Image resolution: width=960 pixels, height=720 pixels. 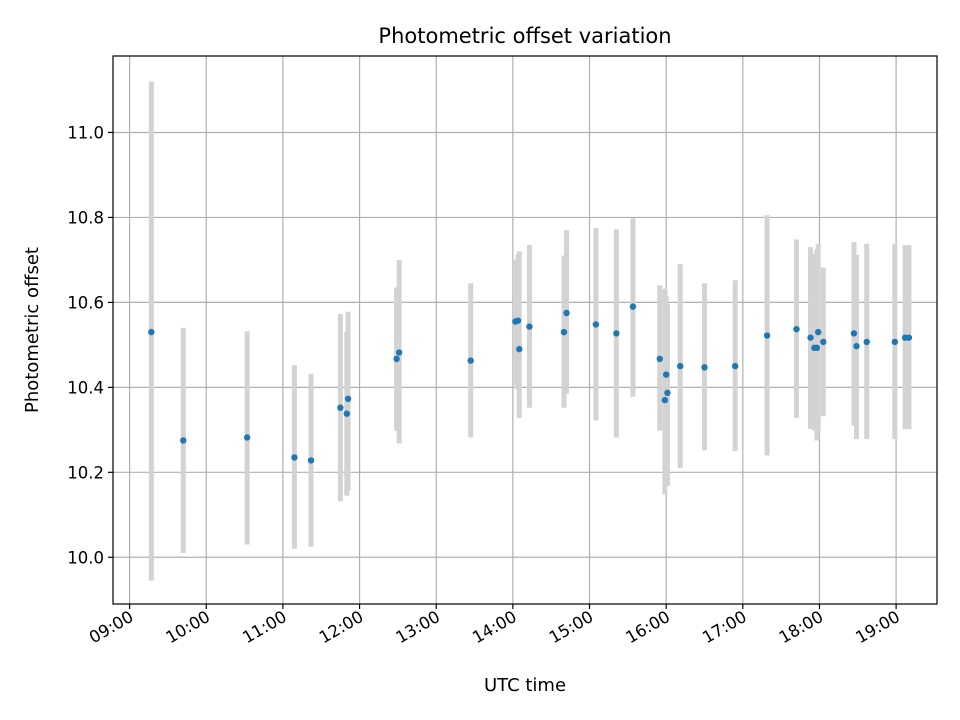 I want to click on y-tick-label: 10.2, so click(x=85, y=472).